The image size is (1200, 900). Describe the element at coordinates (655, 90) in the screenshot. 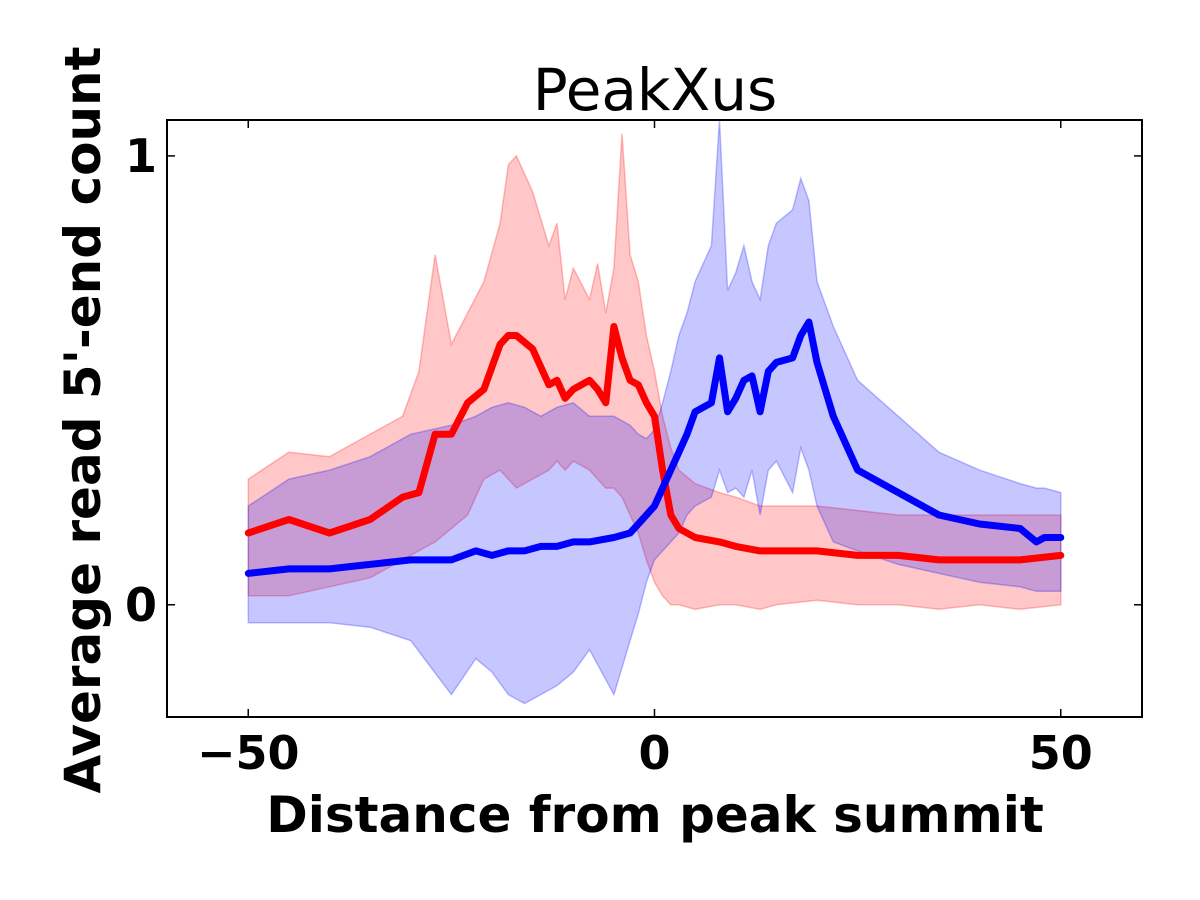

I see `chart-title: PeakXus` at that location.